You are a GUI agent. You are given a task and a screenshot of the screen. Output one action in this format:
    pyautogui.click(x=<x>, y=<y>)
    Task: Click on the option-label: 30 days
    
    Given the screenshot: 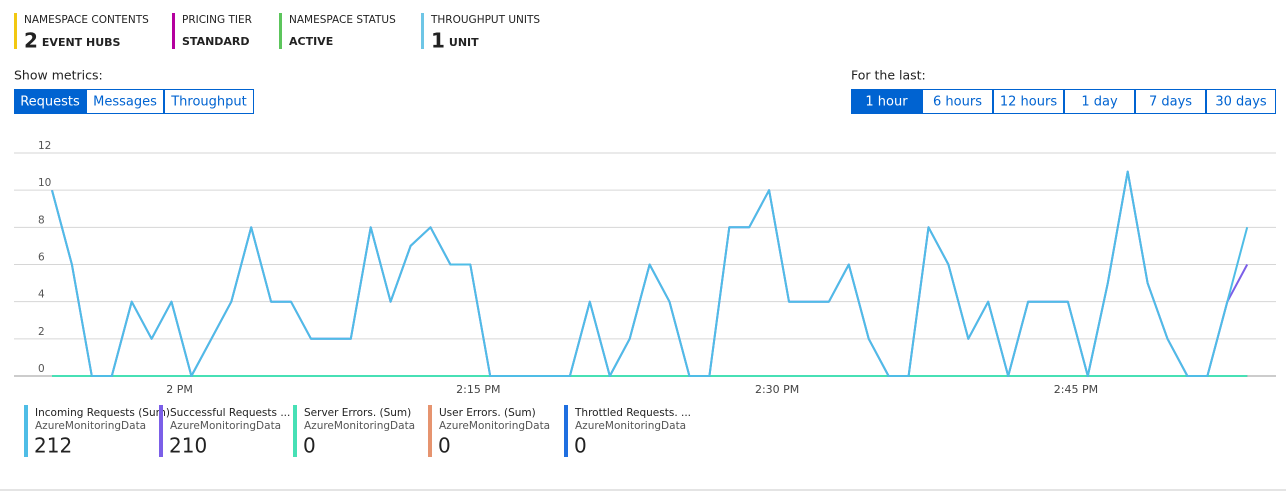 What is the action you would take?
    pyautogui.click(x=1241, y=102)
    